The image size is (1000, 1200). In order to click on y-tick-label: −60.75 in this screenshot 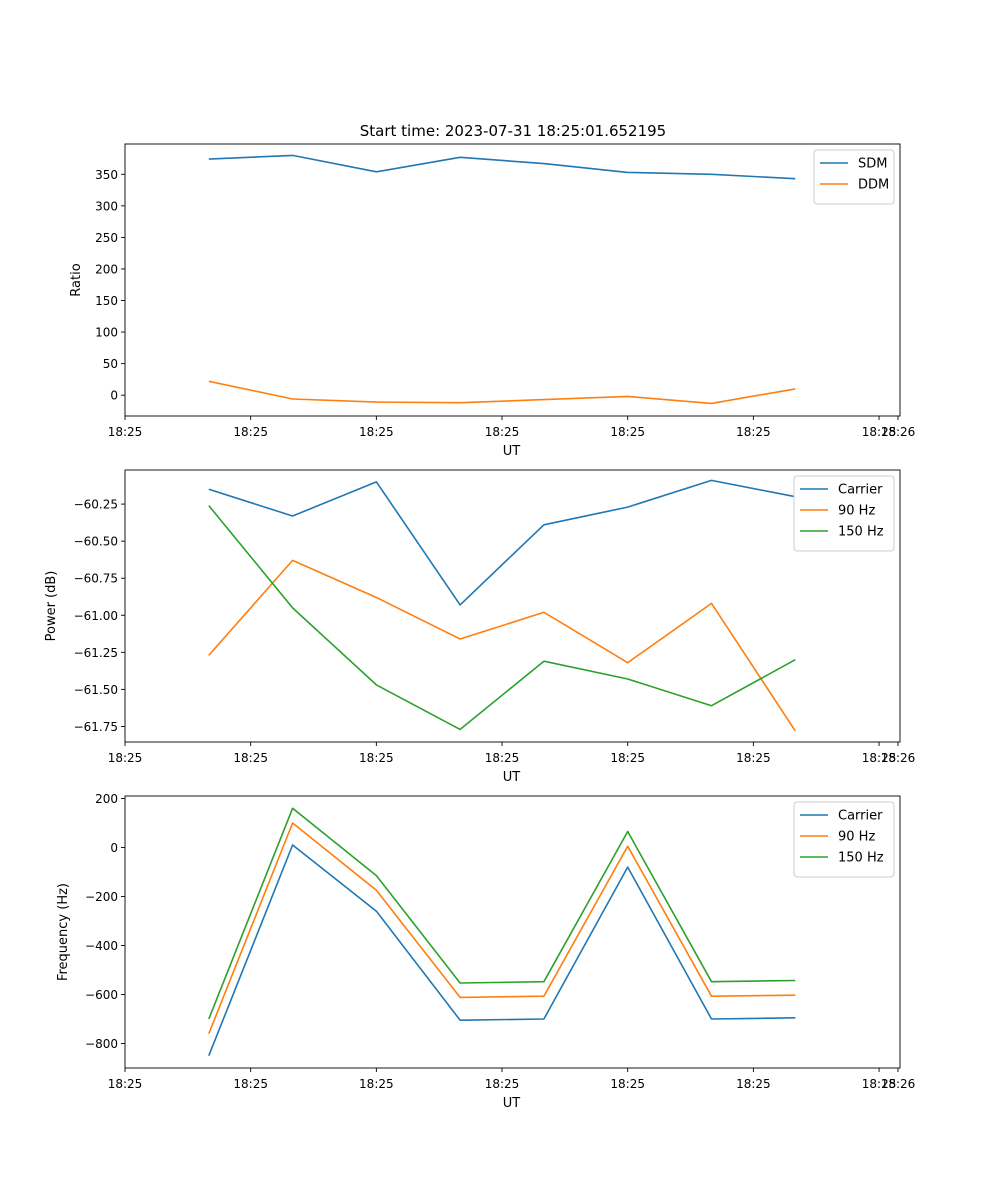, I will do `click(96, 579)`.